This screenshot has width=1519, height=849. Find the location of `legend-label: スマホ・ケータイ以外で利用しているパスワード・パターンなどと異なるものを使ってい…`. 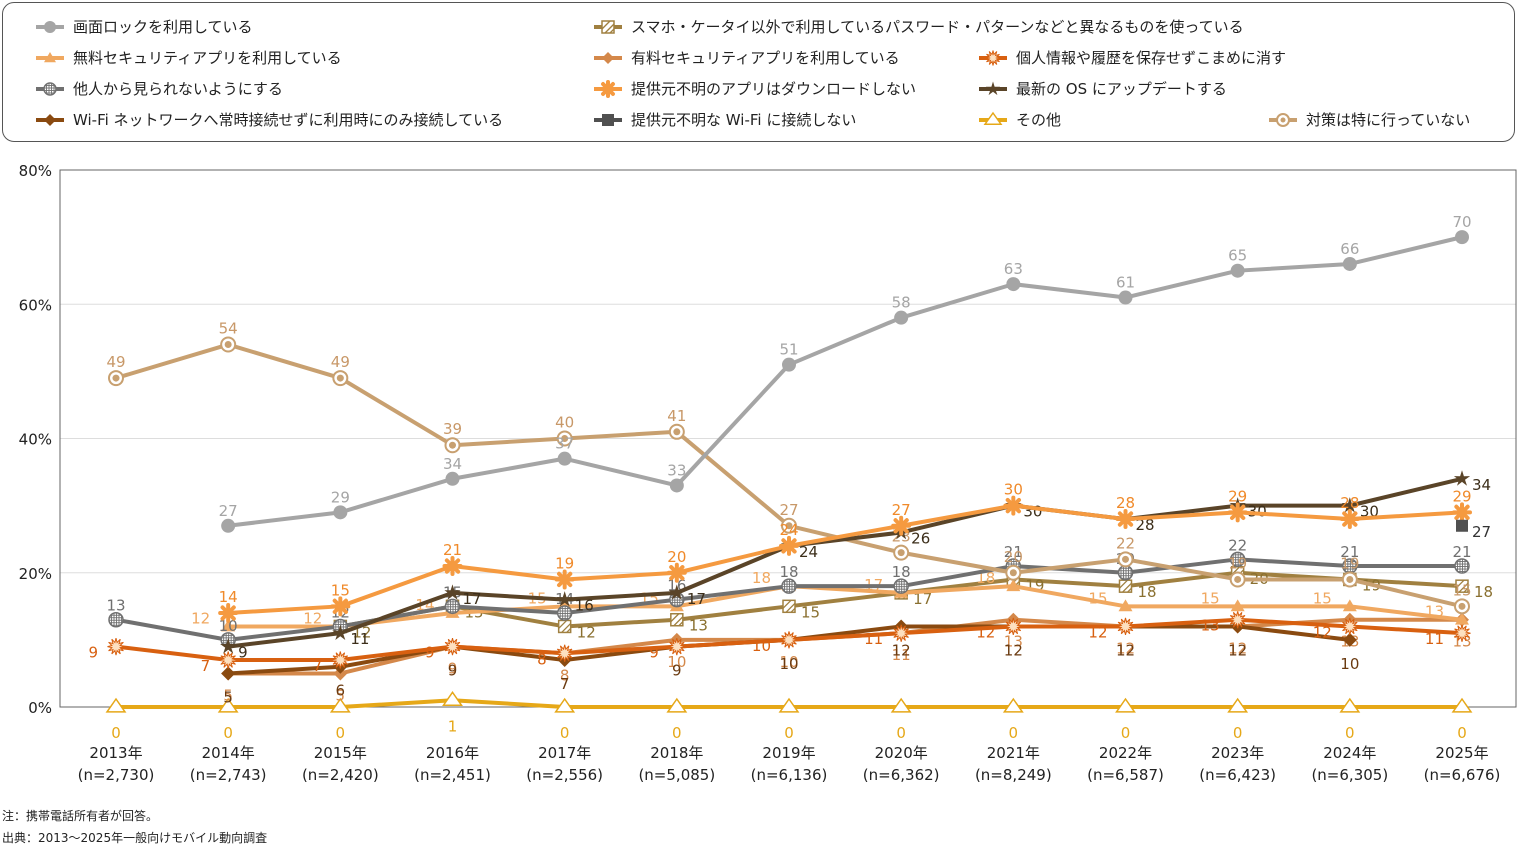

legend-label: スマホ・ケータイ以外で利用しているパスワード・パターンなどと異なるものを使ってい… is located at coordinates (937, 27).